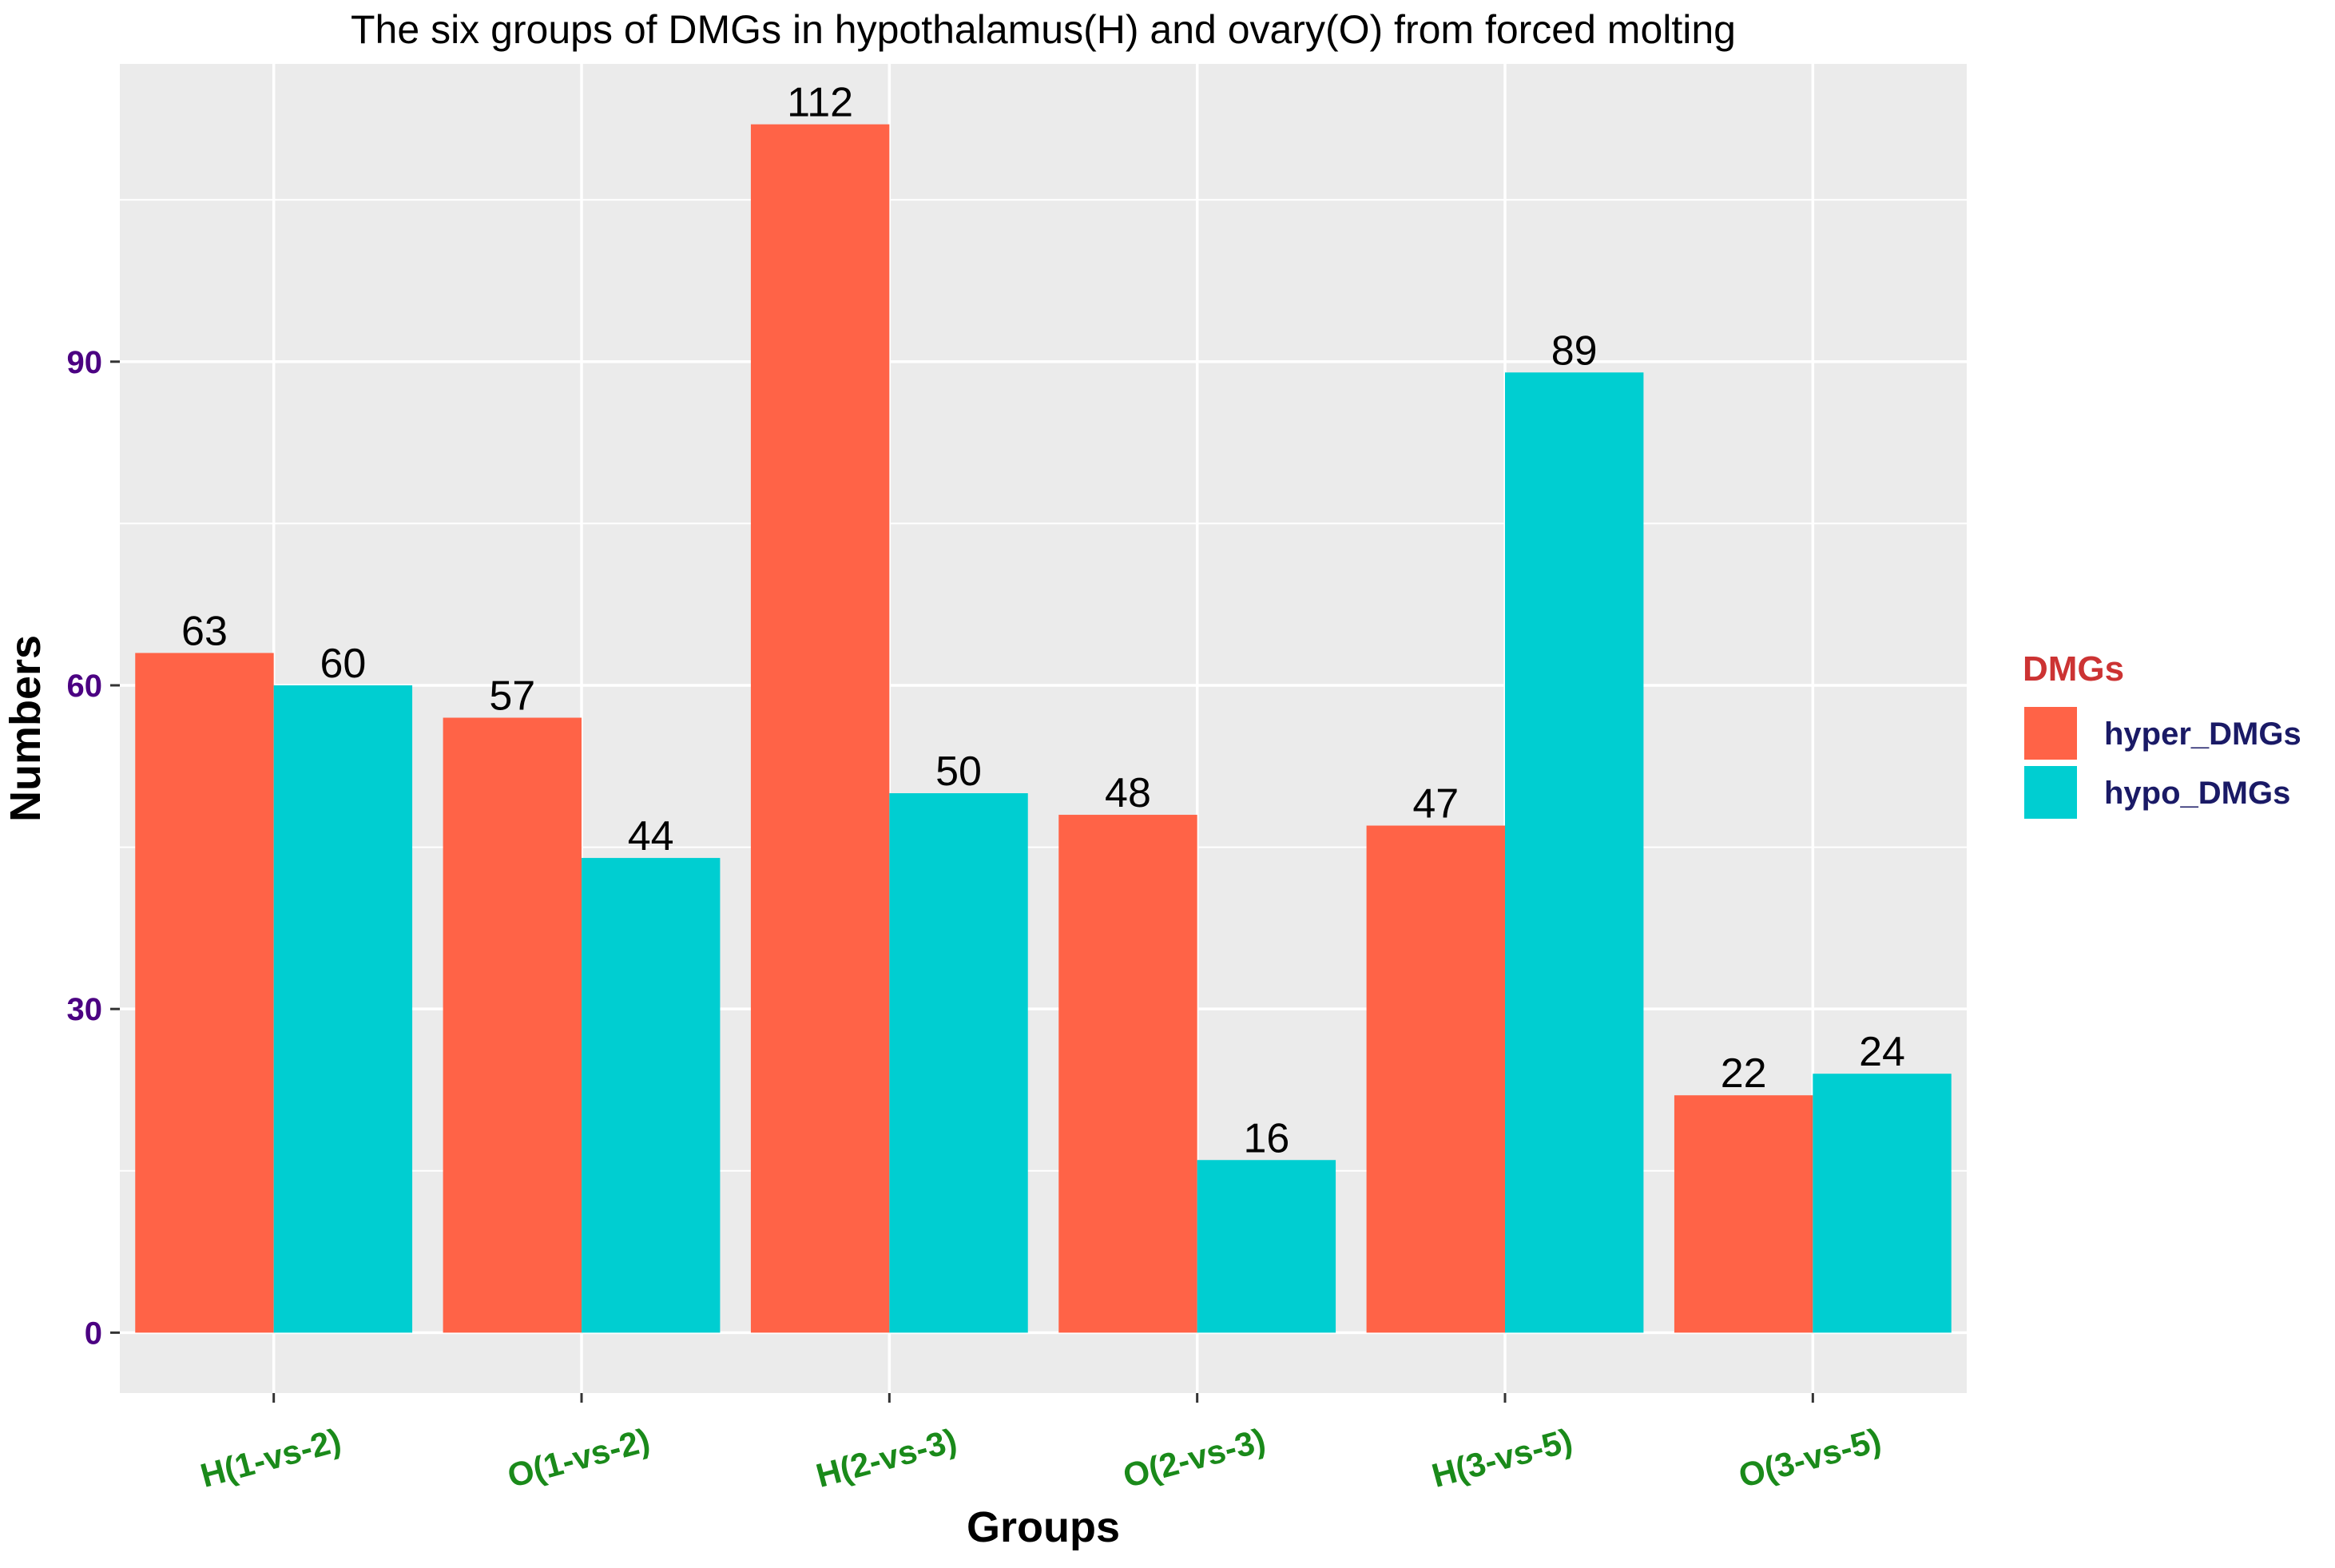  I want to click on y-tick-label: 90, so click(85, 362).